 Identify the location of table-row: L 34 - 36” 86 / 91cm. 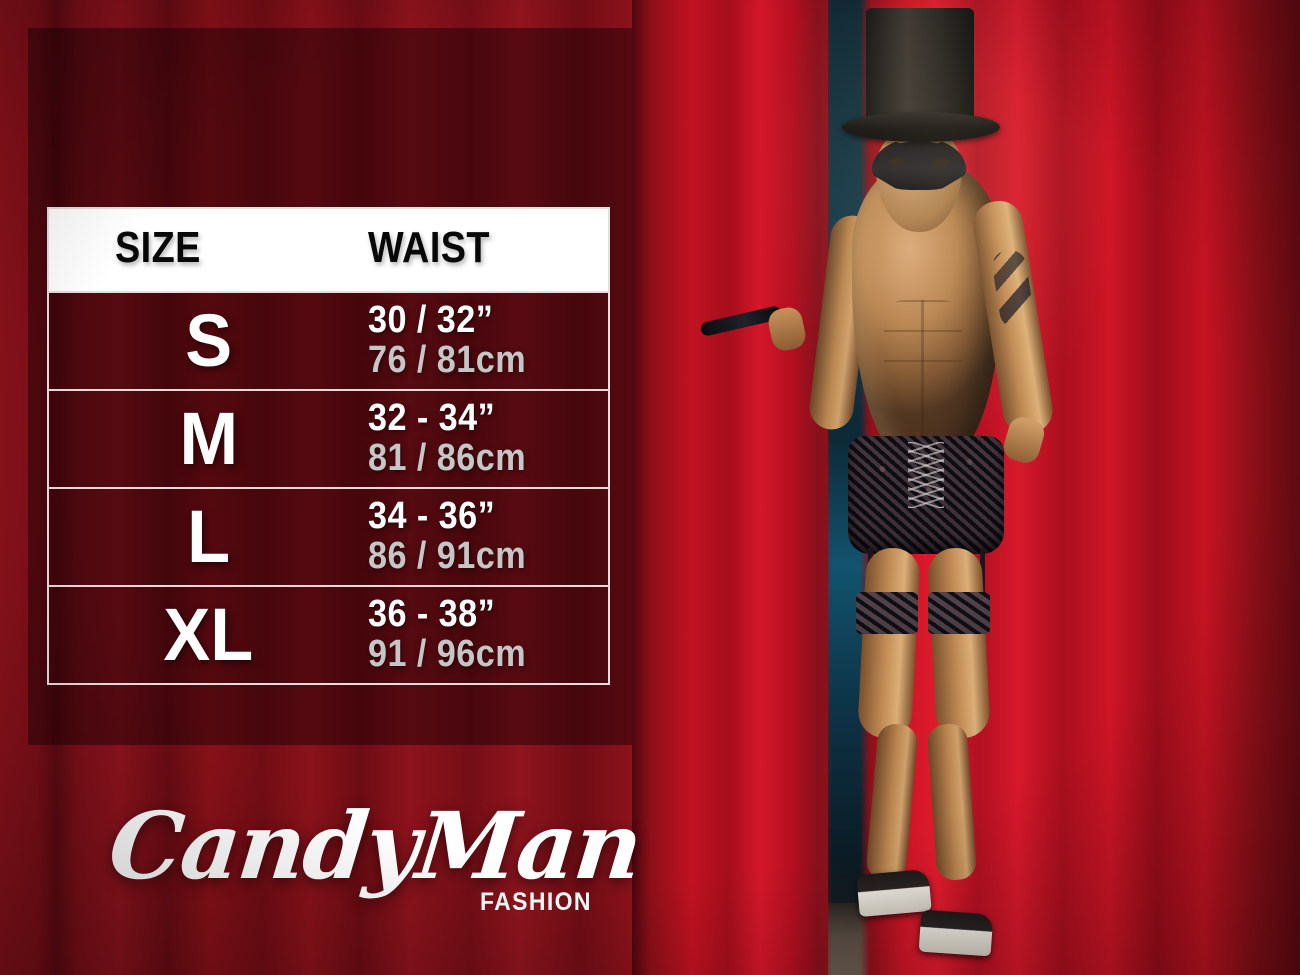
(328, 536).